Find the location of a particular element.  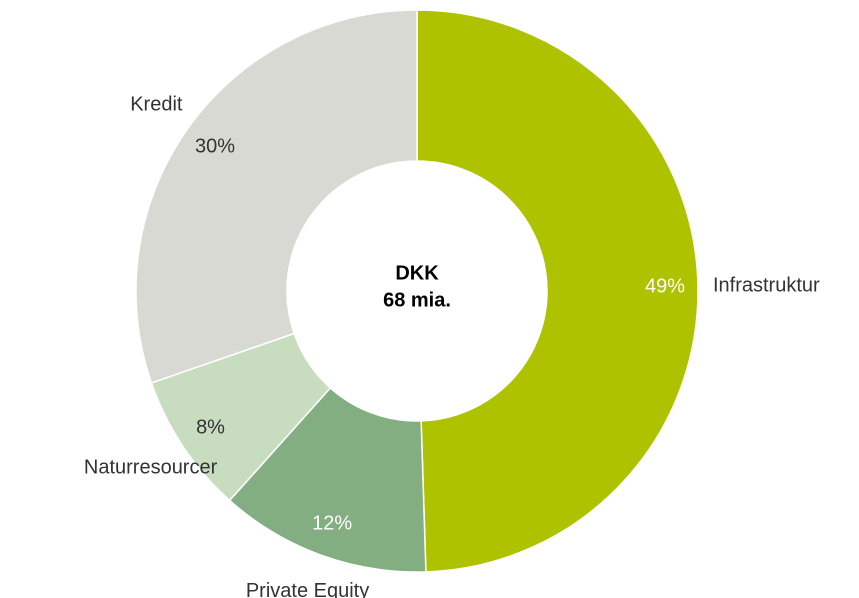

category-label: Naturresourcer is located at coordinates (151, 468).